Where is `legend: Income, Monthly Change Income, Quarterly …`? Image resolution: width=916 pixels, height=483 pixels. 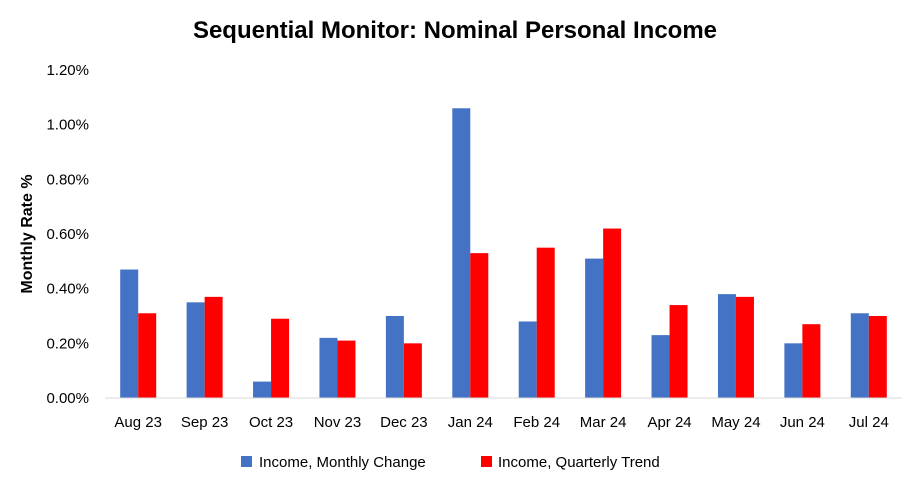
legend: Income, Monthly Change Income, Quarterly … is located at coordinates (450, 462).